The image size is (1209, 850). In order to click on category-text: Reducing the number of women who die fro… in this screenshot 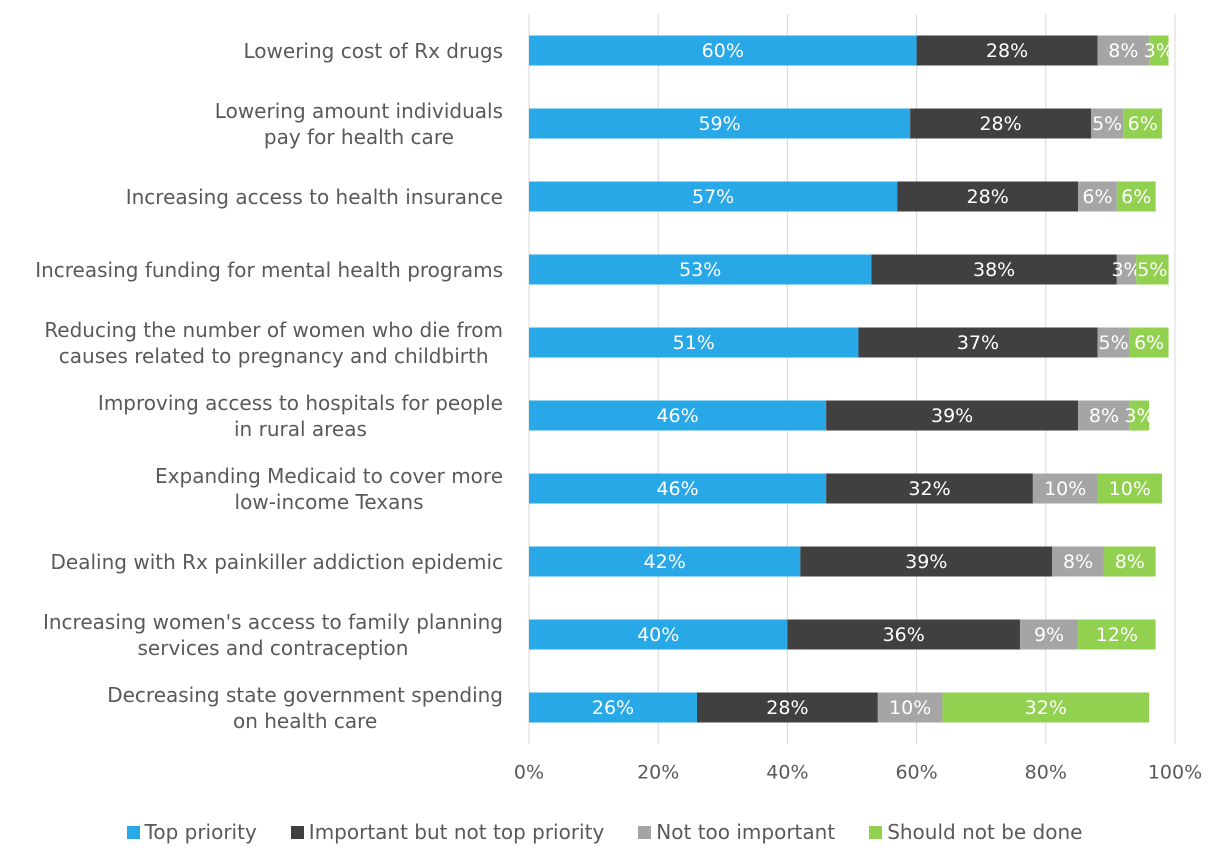, I will do `click(273, 342)`.